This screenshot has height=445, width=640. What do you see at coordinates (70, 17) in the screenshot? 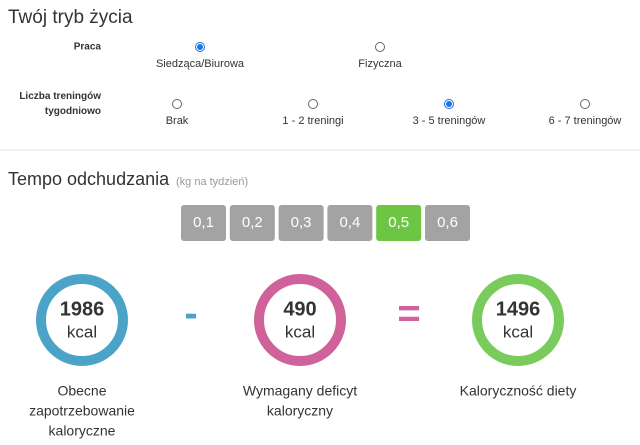
I see `section-title: Twój tryb życia` at bounding box center [70, 17].